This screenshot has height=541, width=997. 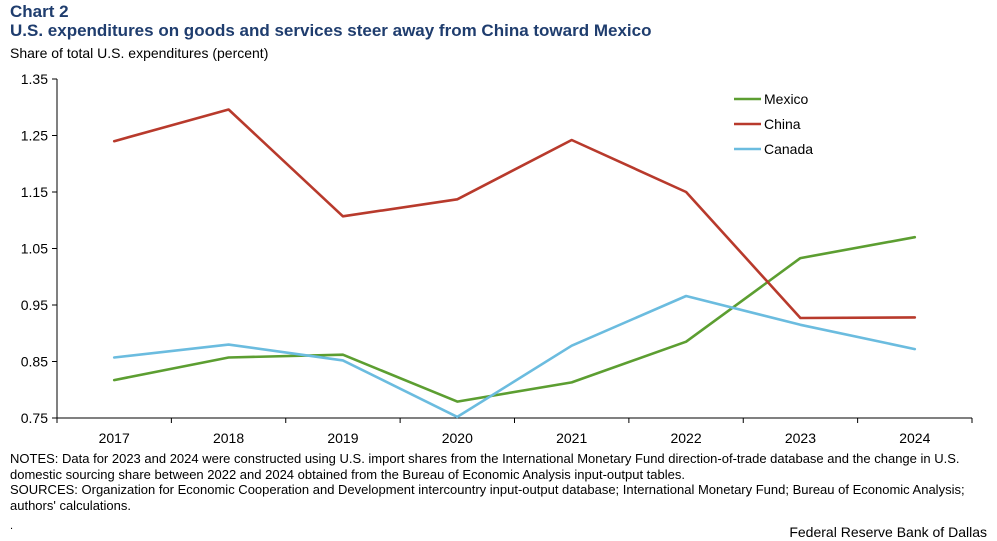 I want to click on y-tick-label: 1.25, so click(x=34, y=136).